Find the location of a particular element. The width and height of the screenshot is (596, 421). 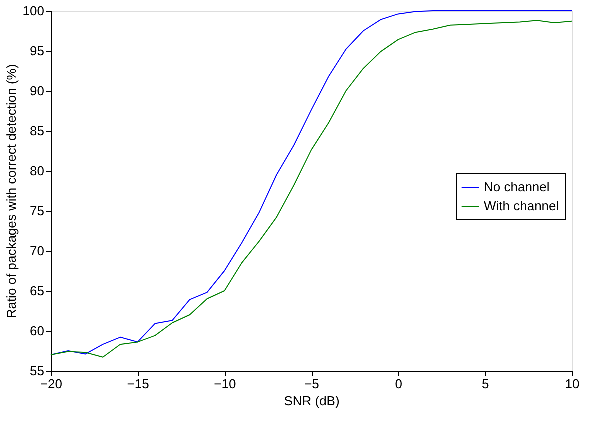

x-tick-label: −10 is located at coordinates (225, 384).